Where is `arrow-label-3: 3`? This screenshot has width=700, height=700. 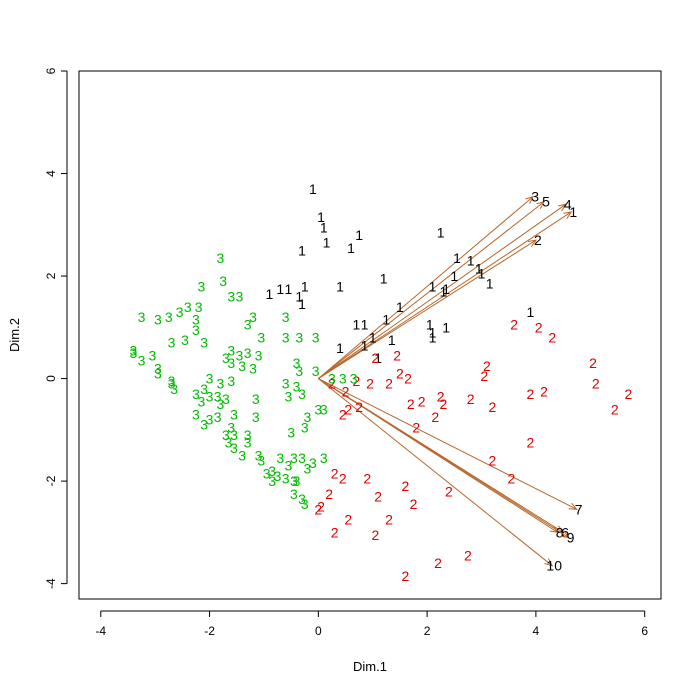 arrow-label-3: 3 is located at coordinates (535, 197).